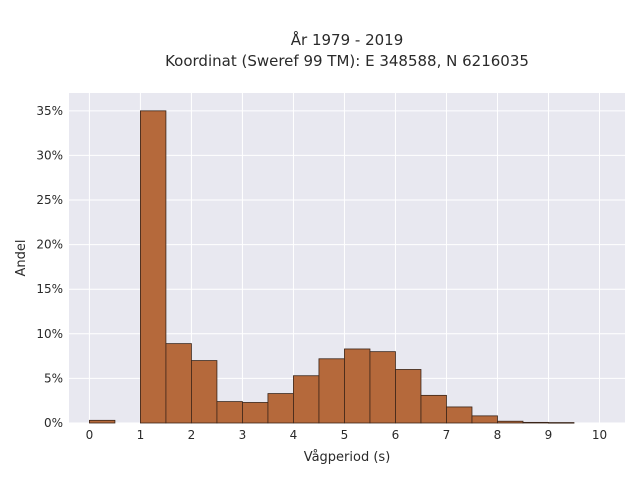 Image resolution: width=640 pixels, height=480 pixels. What do you see at coordinates (49, 245) in the screenshot?
I see `y-tick-label: 20%` at bounding box center [49, 245].